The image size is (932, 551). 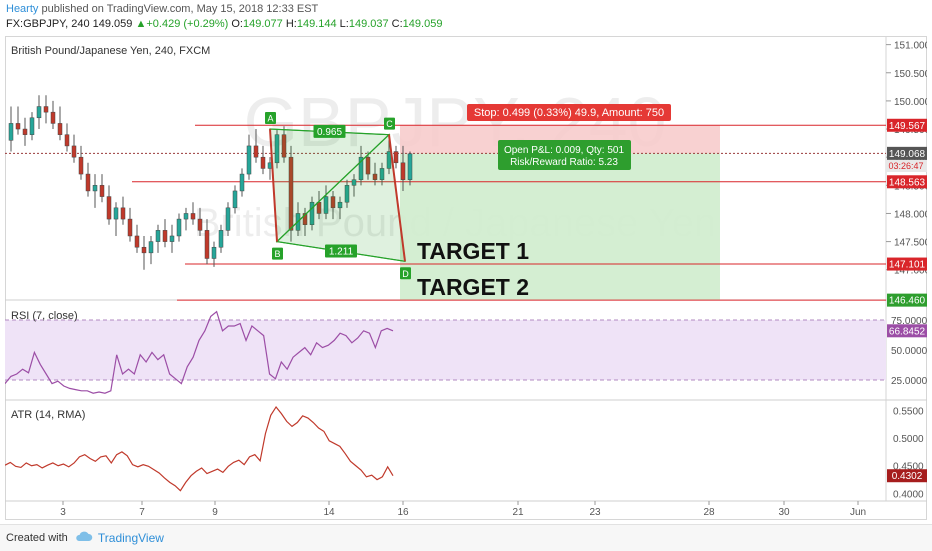 What do you see at coordinates (909, 351) in the screenshot?
I see `rsi-tick-label: 50.0000` at bounding box center [909, 351].